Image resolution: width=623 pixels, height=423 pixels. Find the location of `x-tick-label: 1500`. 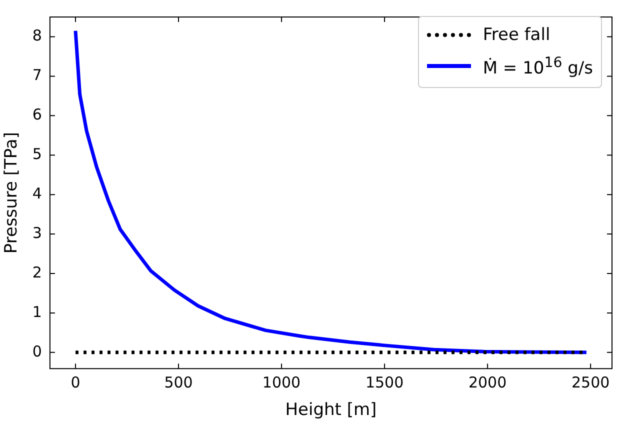

x-tick-label: 1500 is located at coordinates (384, 382).